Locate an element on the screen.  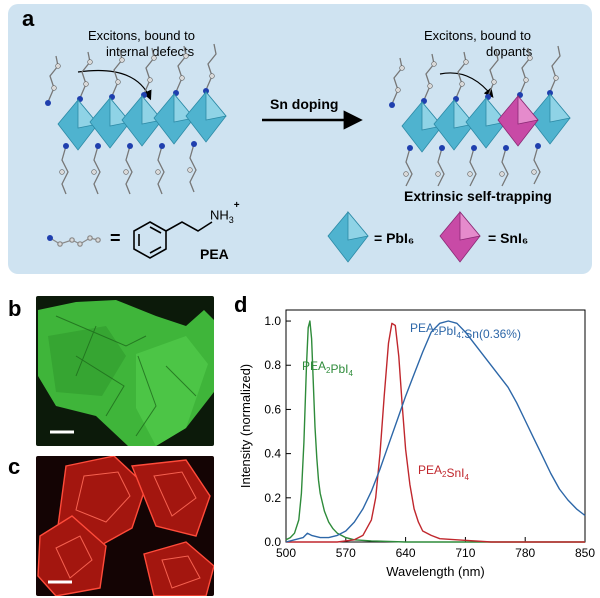
extrinsic-self-trapping-caption: Extrinsic self-trapping is located at coordinates (478, 196).